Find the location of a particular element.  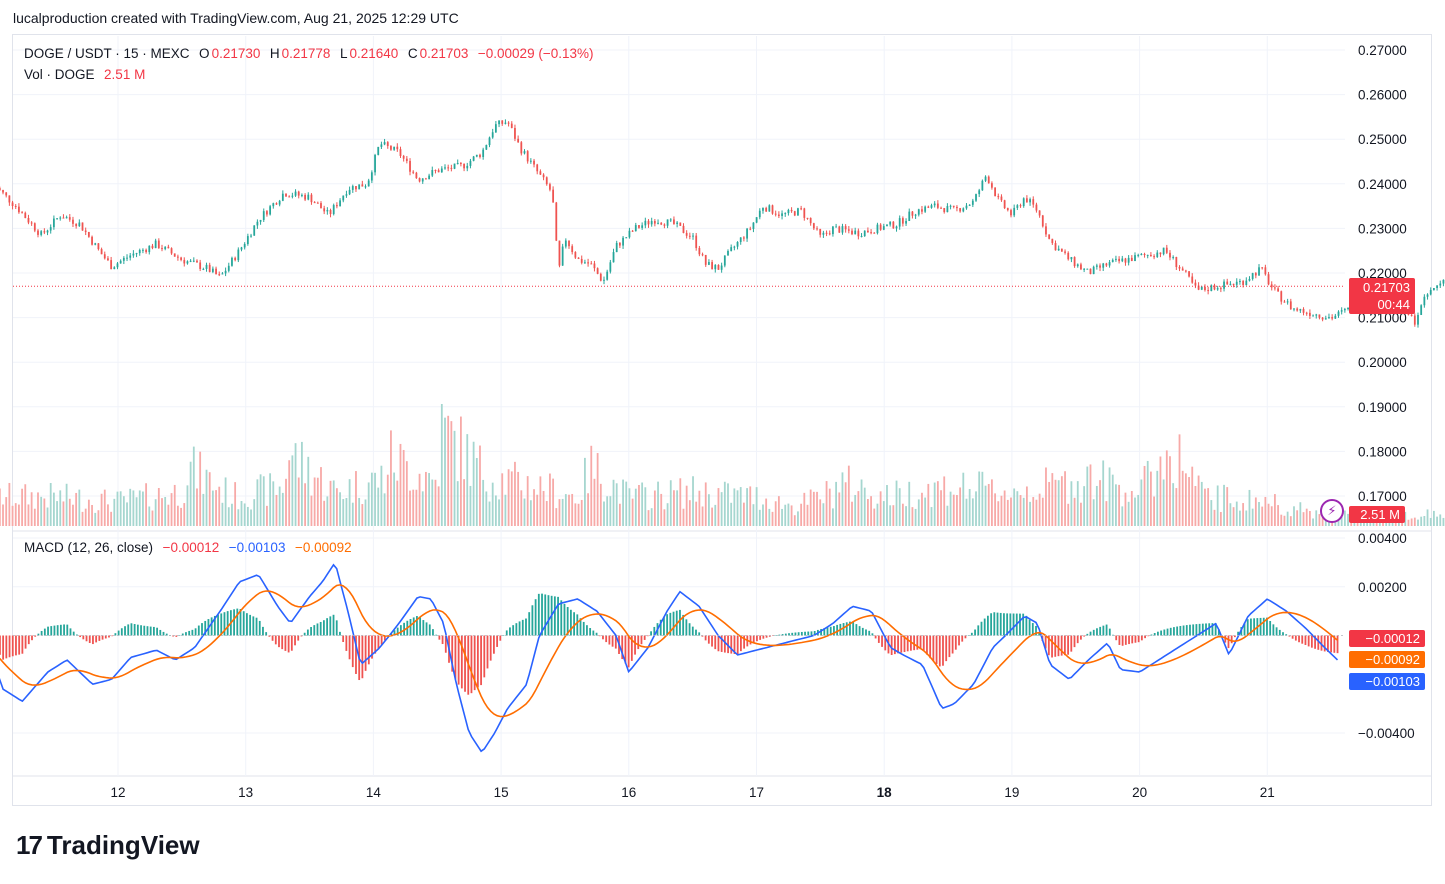

time-tick-label: 16 is located at coordinates (628, 792).